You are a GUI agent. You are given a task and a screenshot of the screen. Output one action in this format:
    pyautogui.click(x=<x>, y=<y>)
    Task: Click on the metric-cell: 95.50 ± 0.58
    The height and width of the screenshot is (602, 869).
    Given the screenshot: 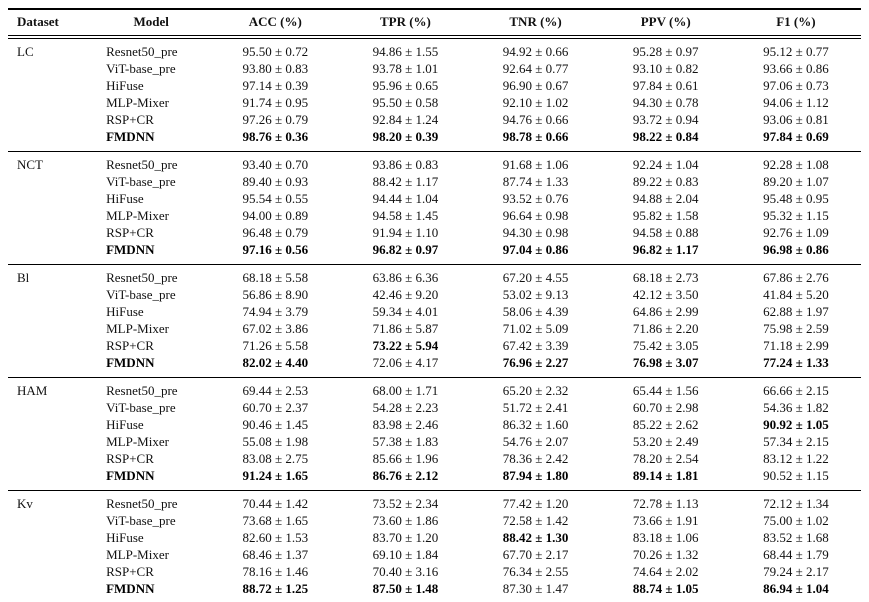 What is the action you would take?
    pyautogui.click(x=405, y=102)
    